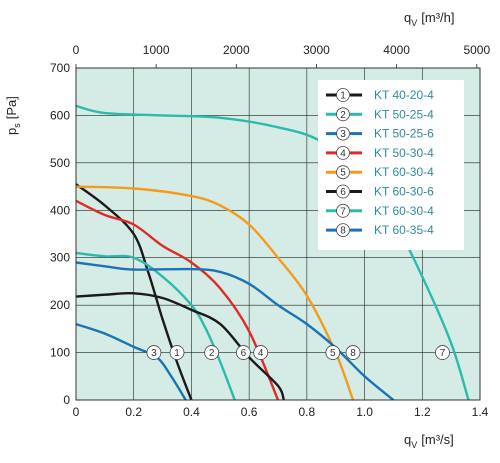 The width and height of the screenshot is (500, 463). I want to click on legend-marker-label: 1, so click(343, 96).